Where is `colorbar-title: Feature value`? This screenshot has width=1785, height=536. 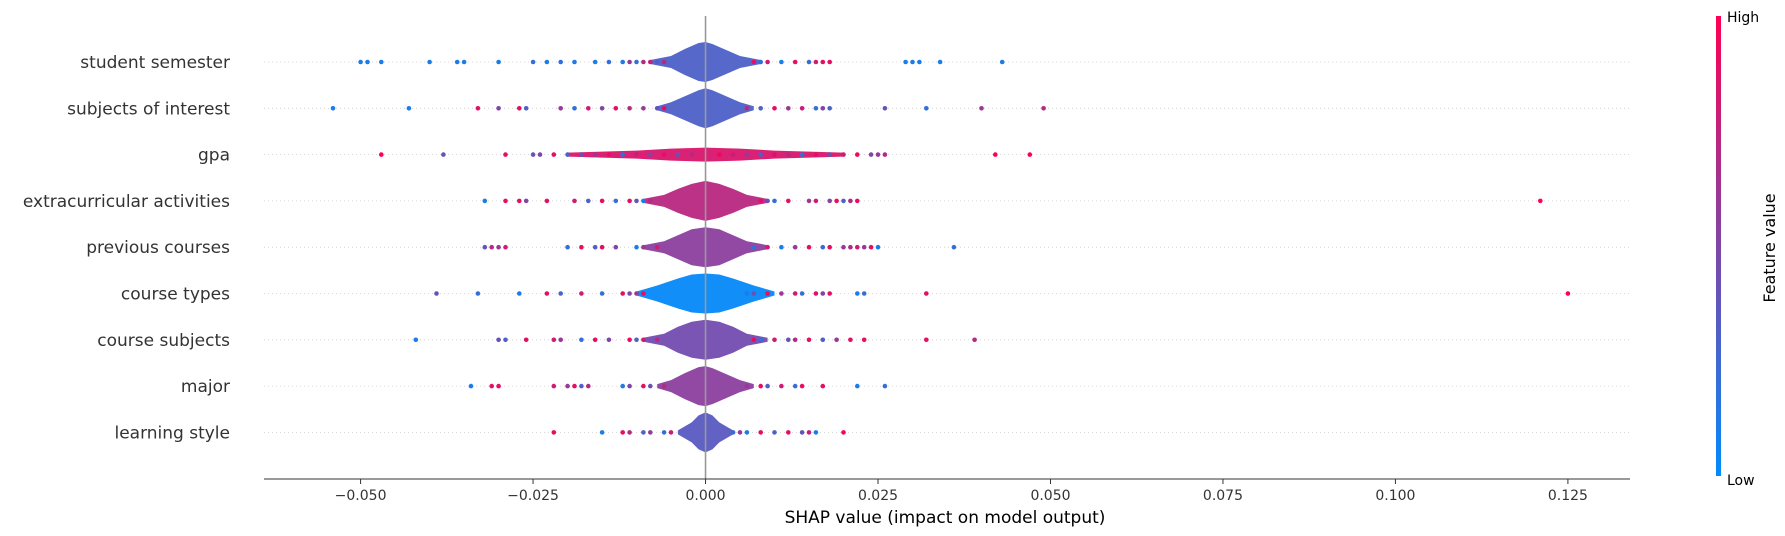
colorbar-title: Feature value is located at coordinates (1769, 247).